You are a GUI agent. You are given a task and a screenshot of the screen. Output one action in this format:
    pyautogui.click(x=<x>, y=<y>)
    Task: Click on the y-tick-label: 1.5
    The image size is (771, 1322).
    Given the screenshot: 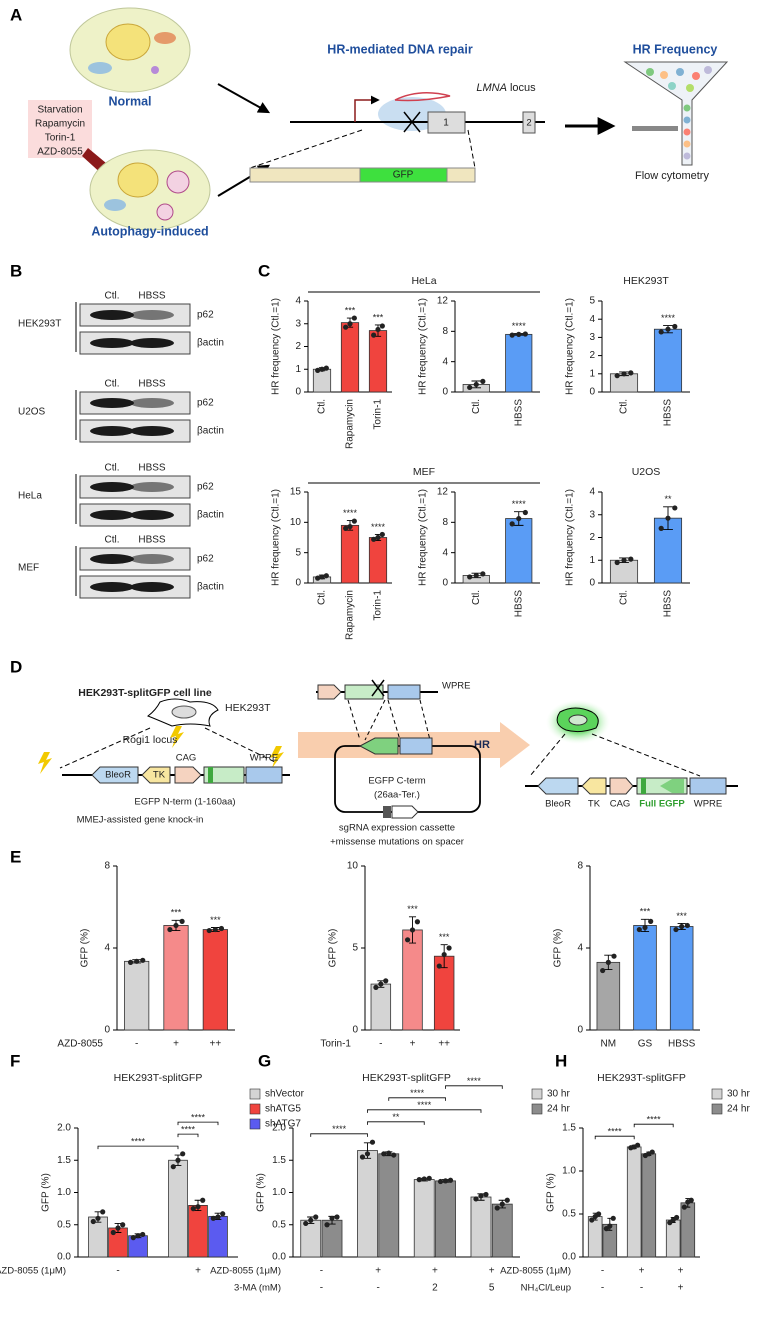 What is the action you would take?
    pyautogui.click(x=64, y=1160)
    